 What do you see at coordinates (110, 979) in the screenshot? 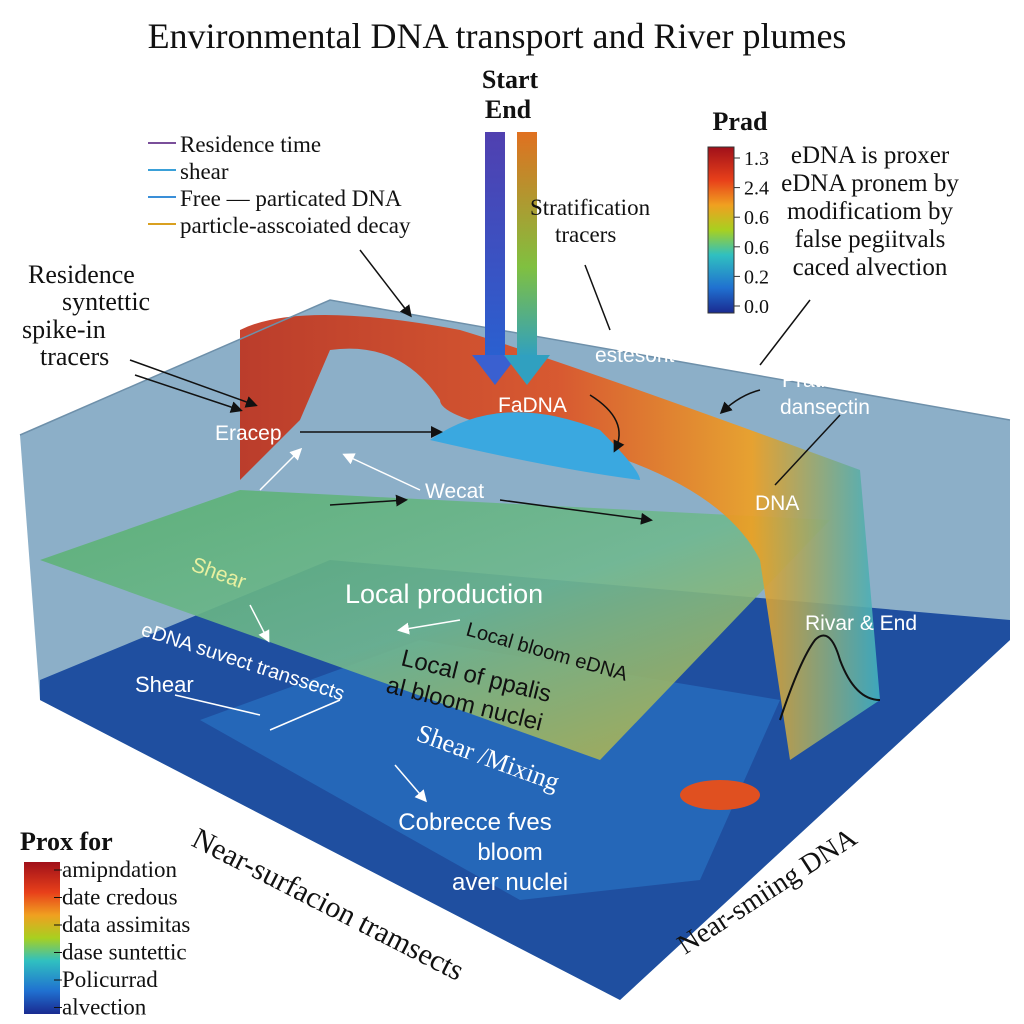
I see `colorbar-label: Policurrad` at bounding box center [110, 979].